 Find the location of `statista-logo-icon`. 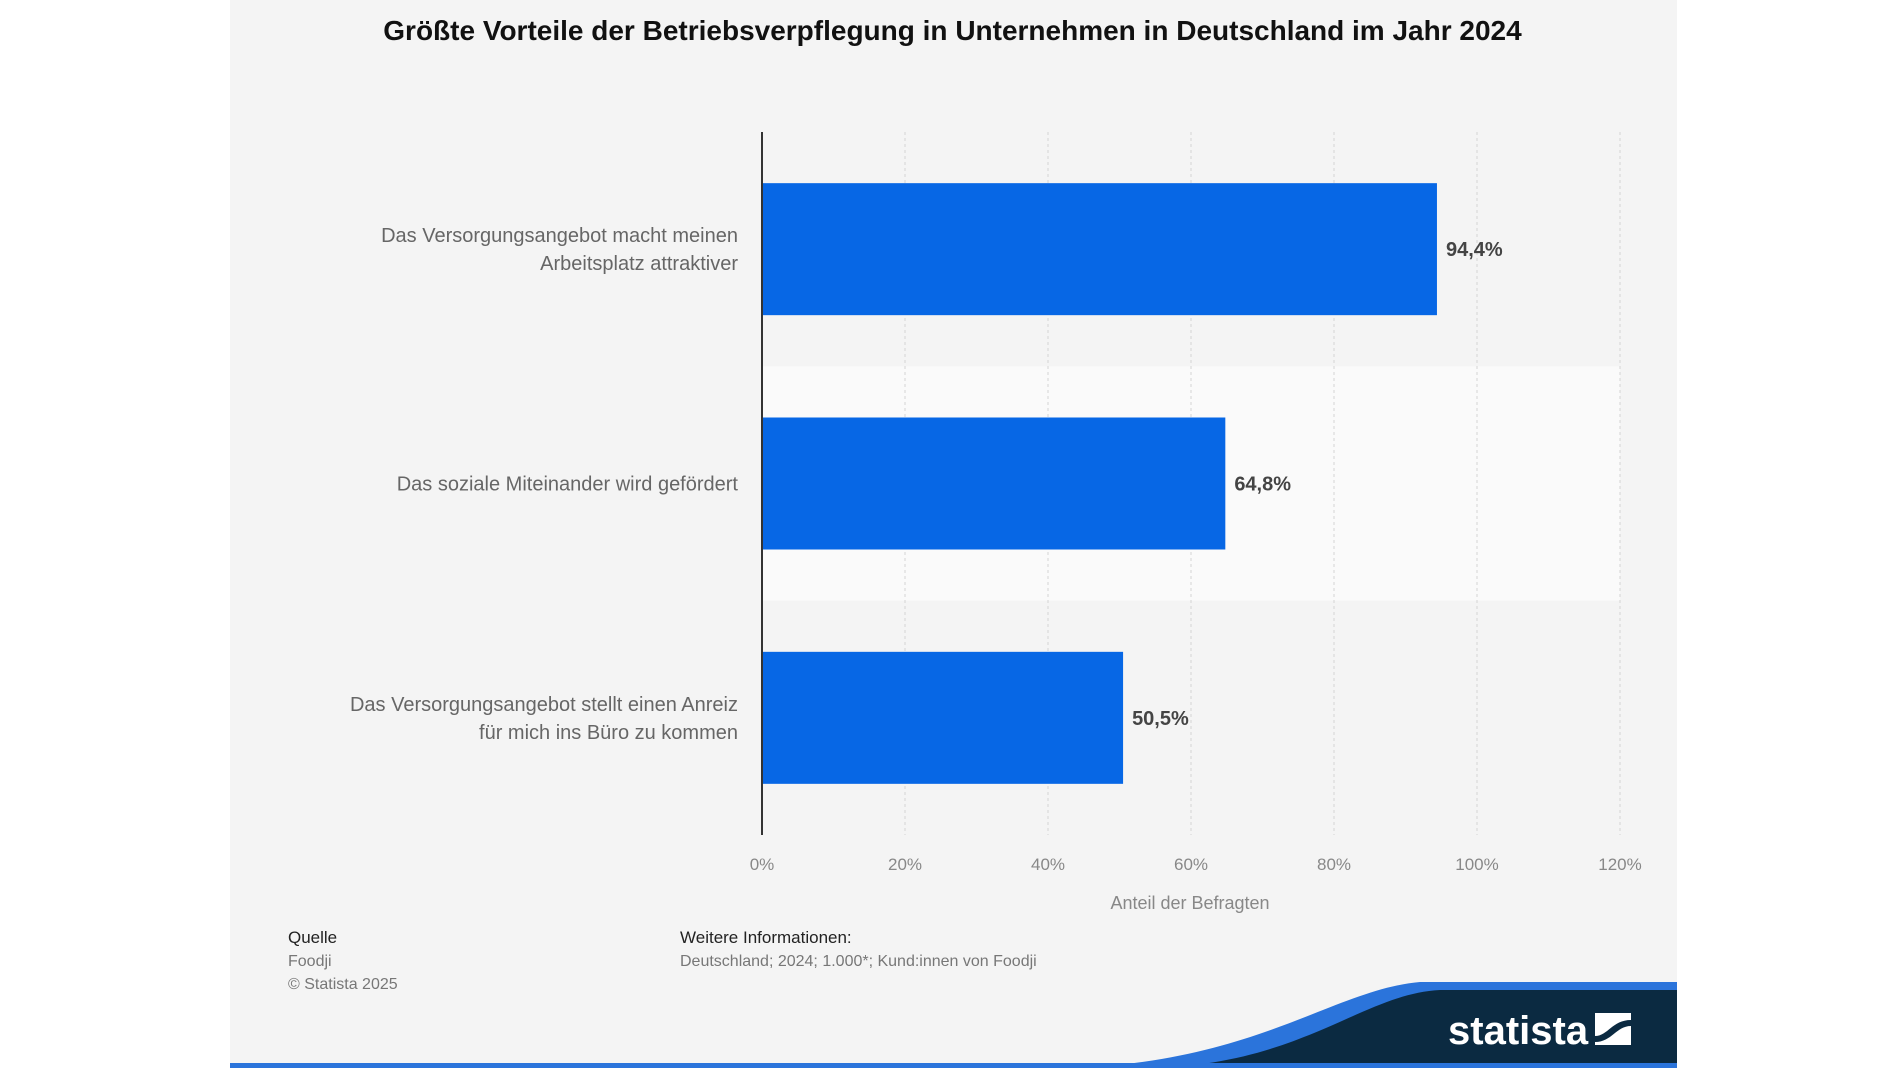

statista-logo-icon is located at coordinates (1613, 1029).